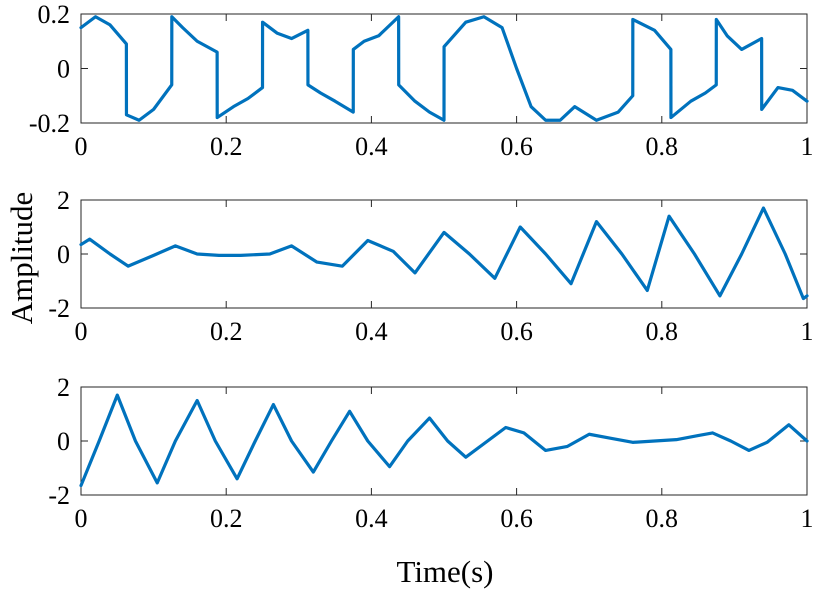  Describe the element at coordinates (444, 571) in the screenshot. I see `x-axis-label: Time(s)` at that location.